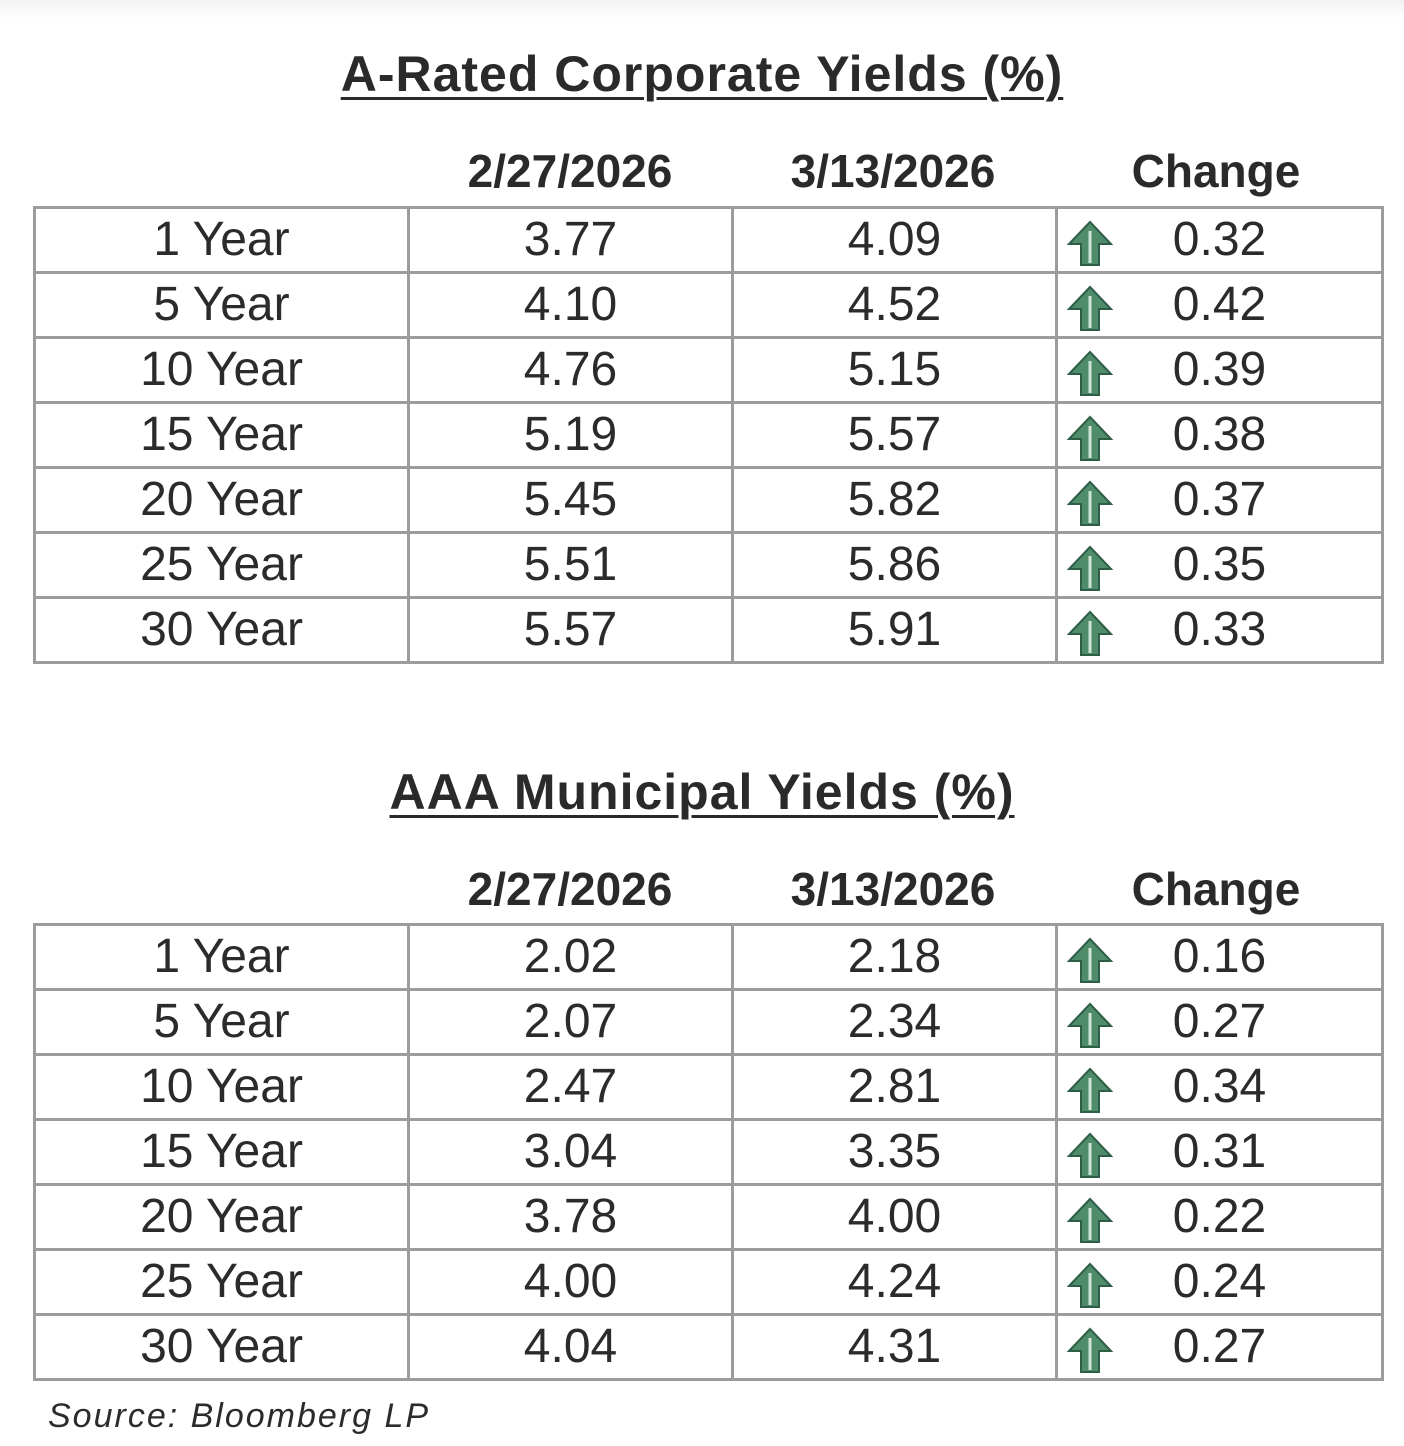 The height and width of the screenshot is (1446, 1404). Describe the element at coordinates (570, 1347) in the screenshot. I see `prev-yield-cell: 4.04` at that location.